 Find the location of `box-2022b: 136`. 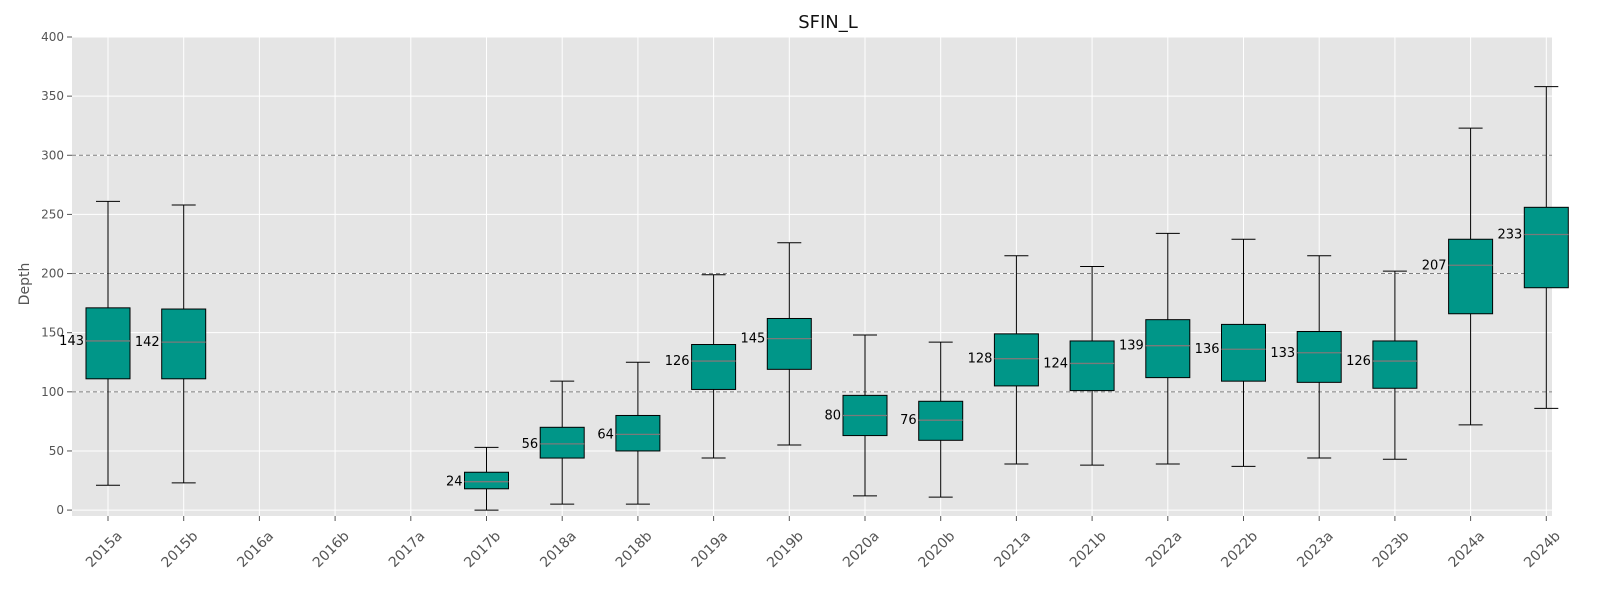

box-2022b: 136 is located at coordinates (1230, 352).